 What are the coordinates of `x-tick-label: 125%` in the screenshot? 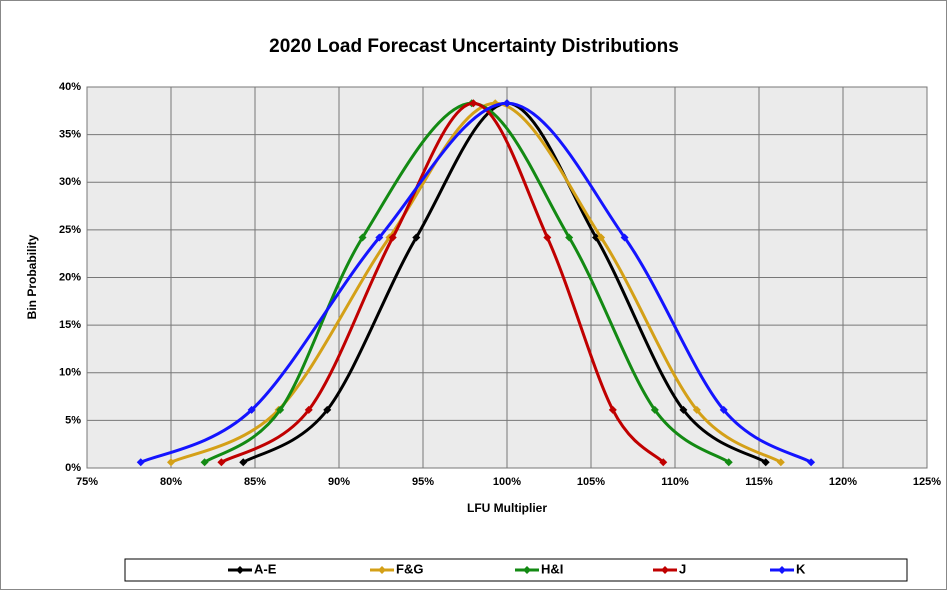 It's located at (927, 482).